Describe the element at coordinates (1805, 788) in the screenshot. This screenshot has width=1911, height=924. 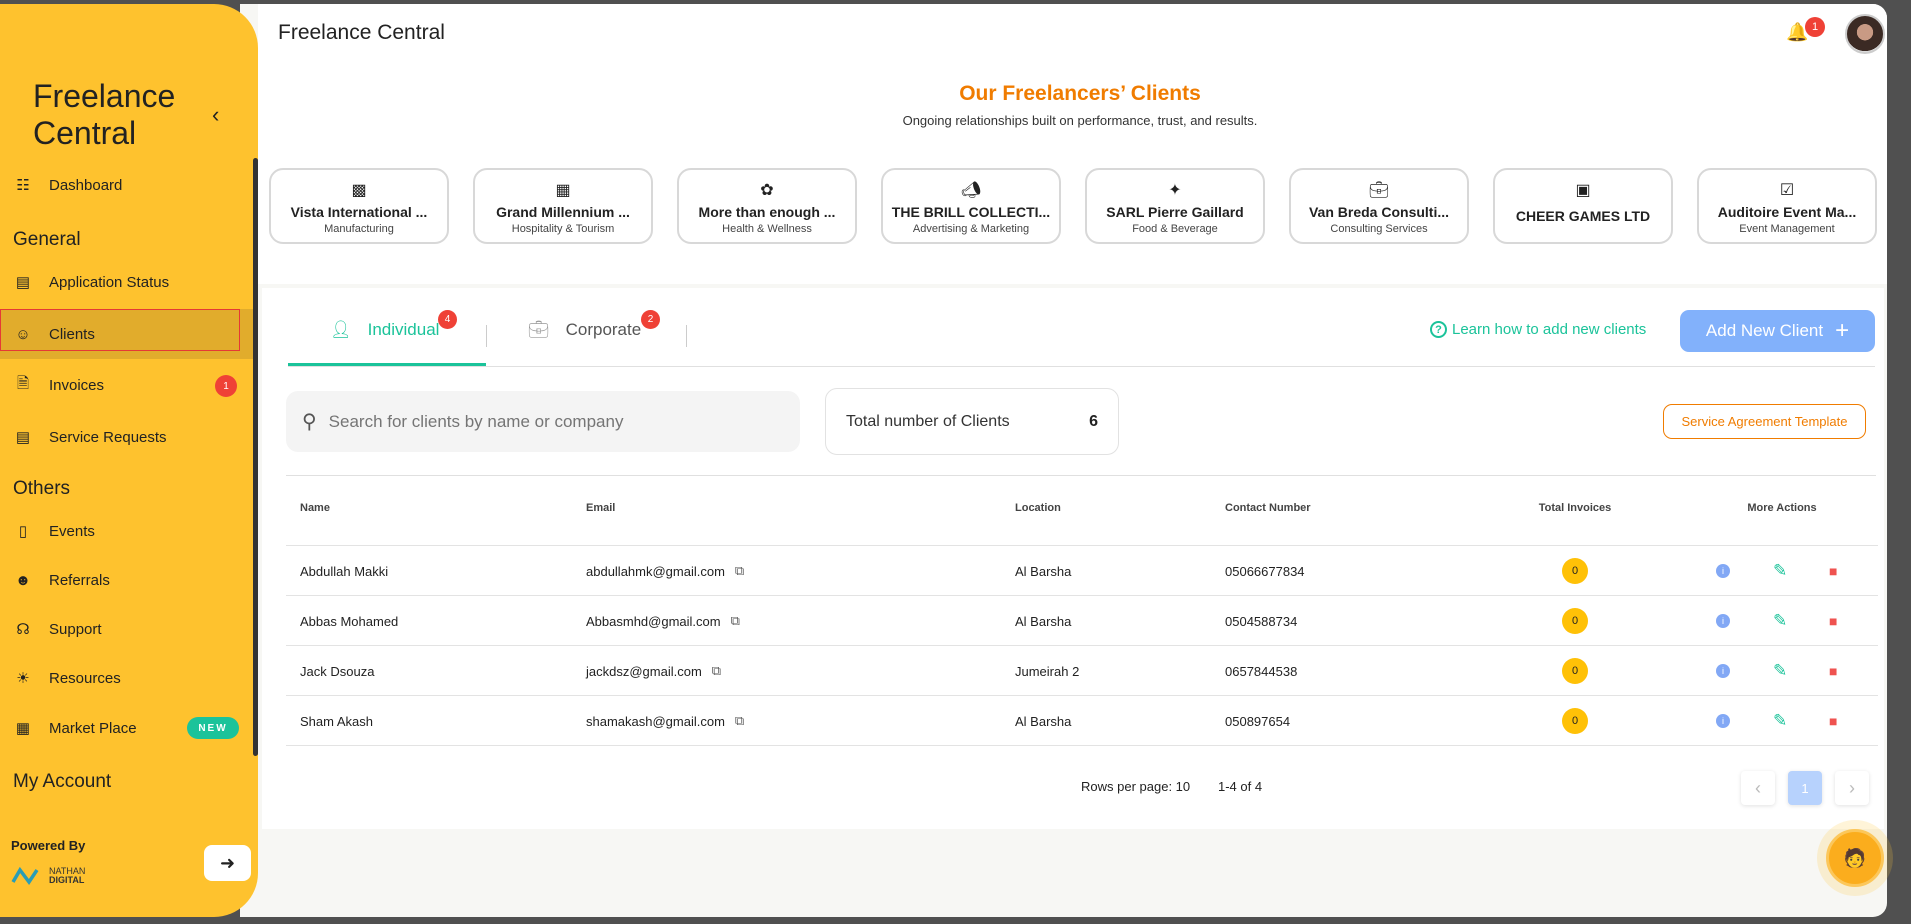
I see `page-1-button: 1` at that location.